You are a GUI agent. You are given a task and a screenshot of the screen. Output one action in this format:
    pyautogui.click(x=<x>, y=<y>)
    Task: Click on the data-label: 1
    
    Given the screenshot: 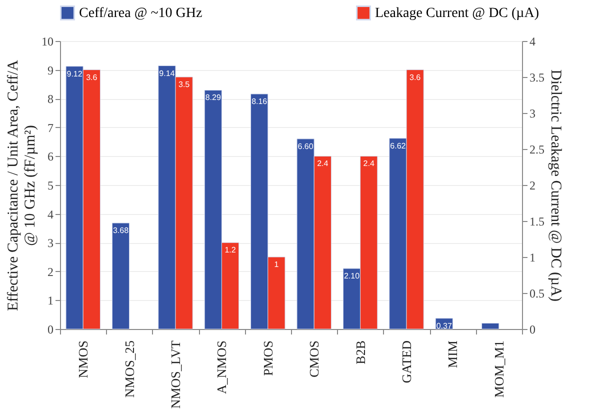 What is the action you would take?
    pyautogui.click(x=277, y=264)
    